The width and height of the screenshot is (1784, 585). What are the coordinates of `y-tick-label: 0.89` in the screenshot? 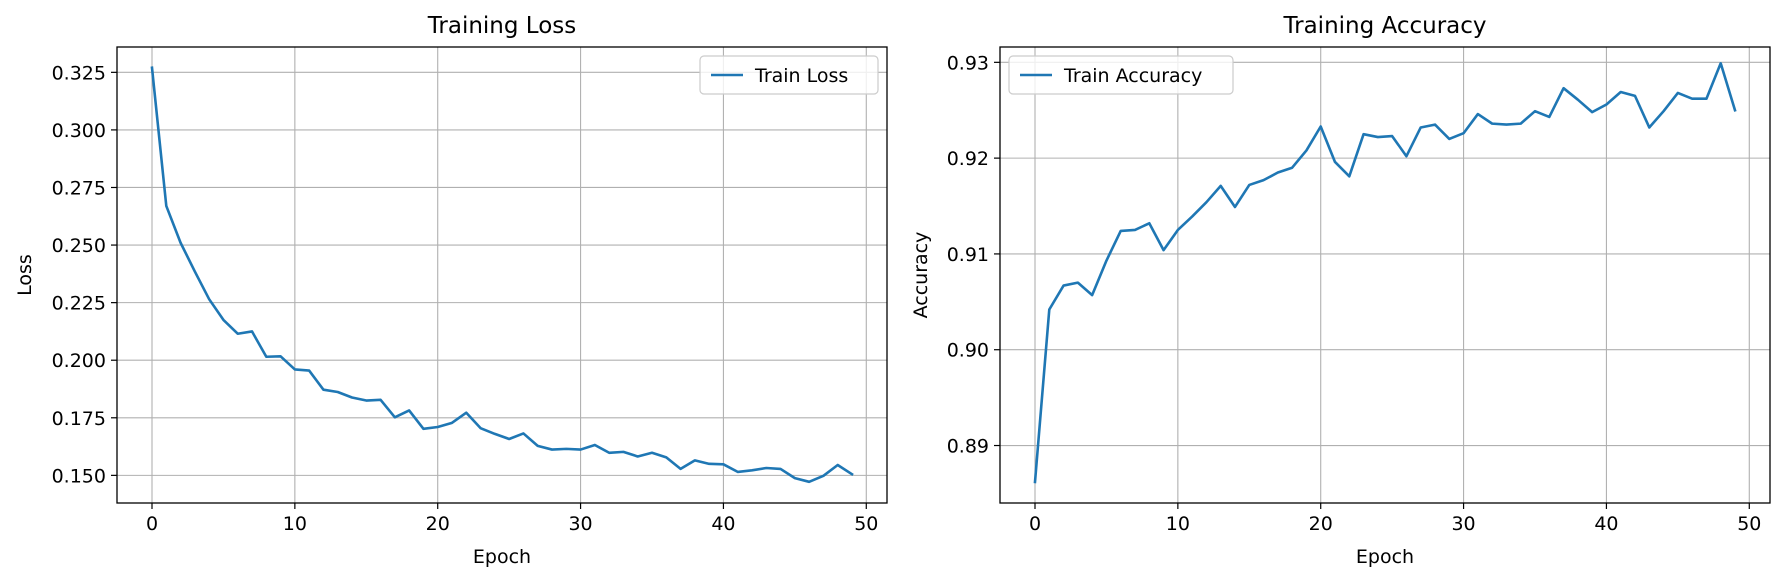 It's located at (968, 447).